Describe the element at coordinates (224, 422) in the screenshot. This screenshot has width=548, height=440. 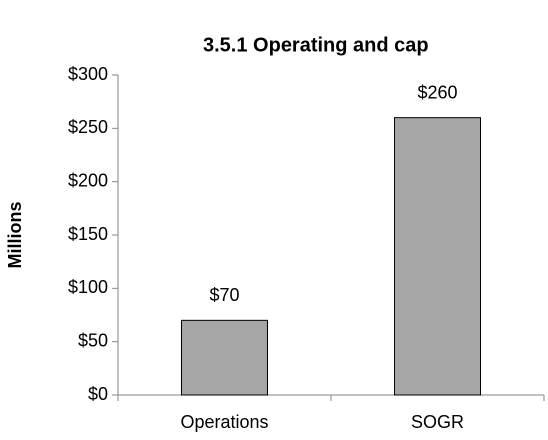
I see `x-tick-label: Operations` at that location.